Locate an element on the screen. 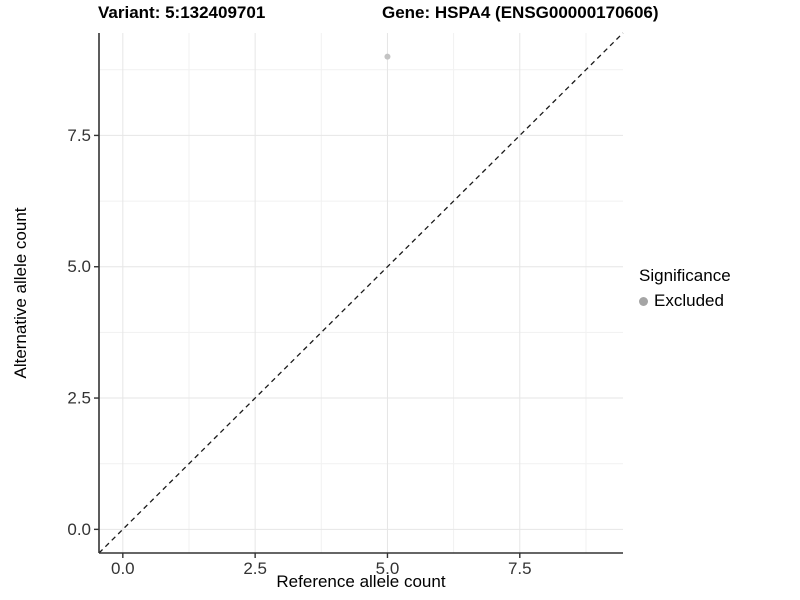  x-tick-label: 2.5 is located at coordinates (255, 568).